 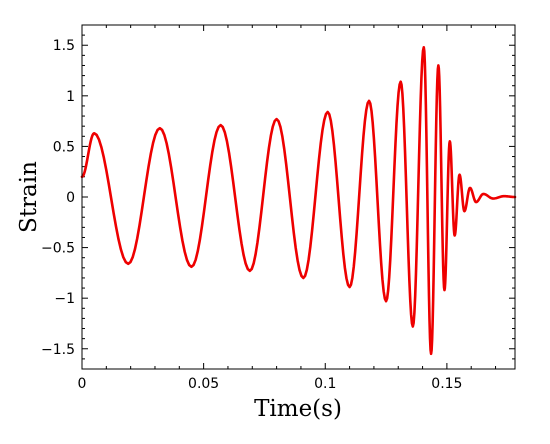 I want to click on y-tick-label: 1.5, so click(x=64, y=46).